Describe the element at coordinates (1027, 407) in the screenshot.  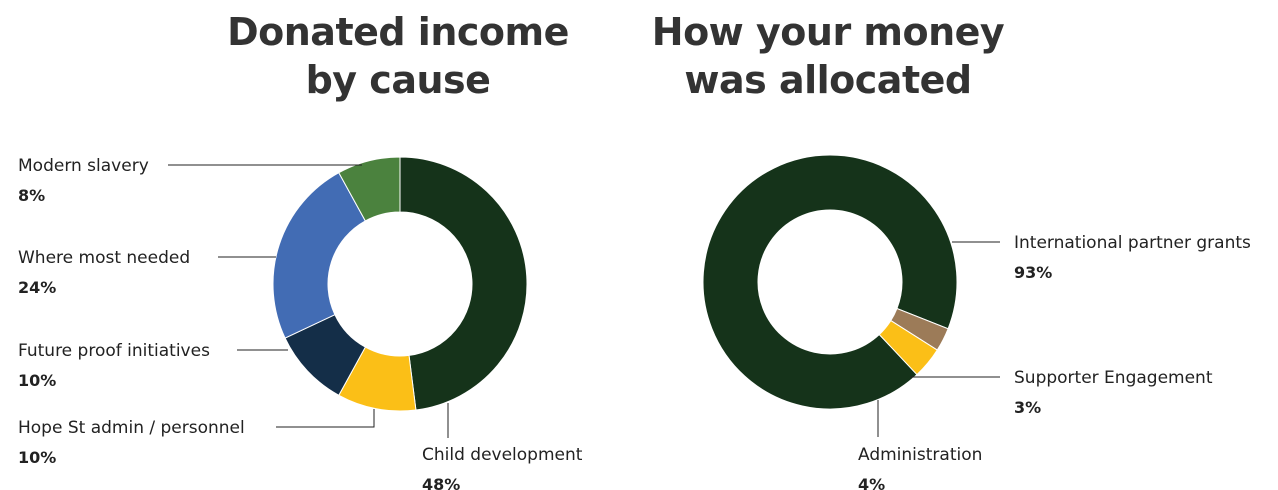
I see `slice-value-supporter-engagement: 3%` at that location.